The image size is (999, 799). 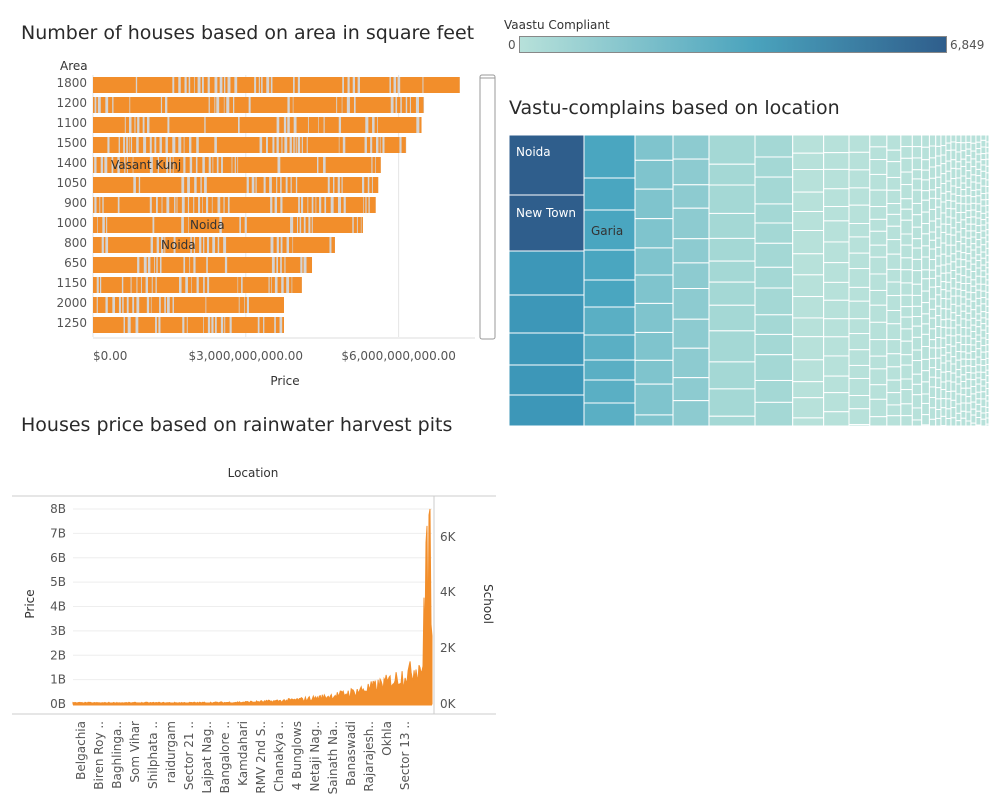 I want to click on y-tick-label: 1B, so click(x=58, y=680).